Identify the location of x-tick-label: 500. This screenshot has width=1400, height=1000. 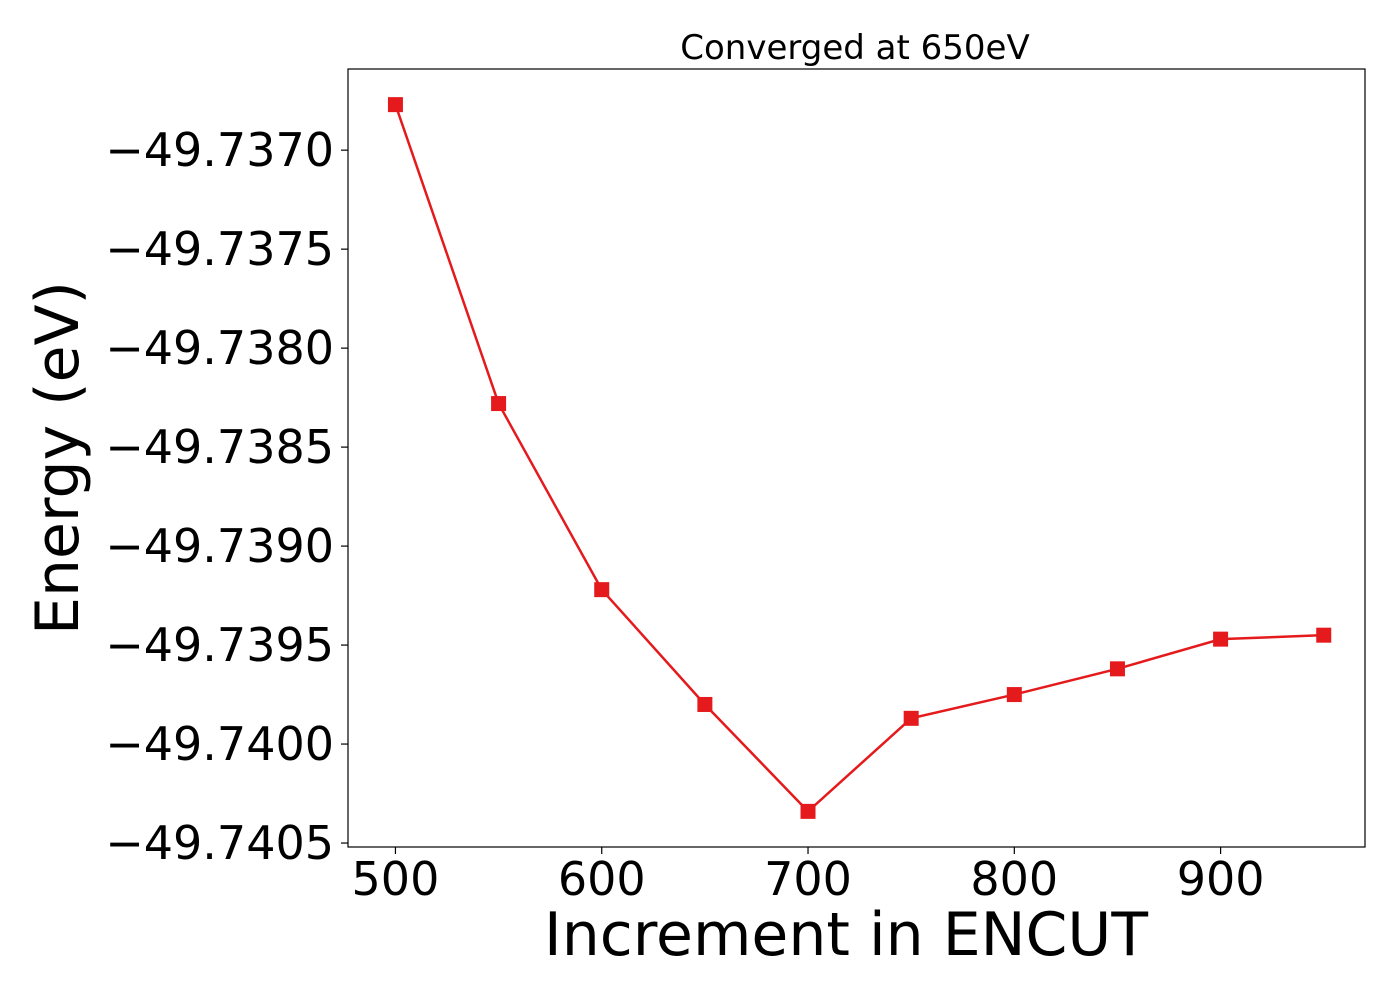
(396, 879).